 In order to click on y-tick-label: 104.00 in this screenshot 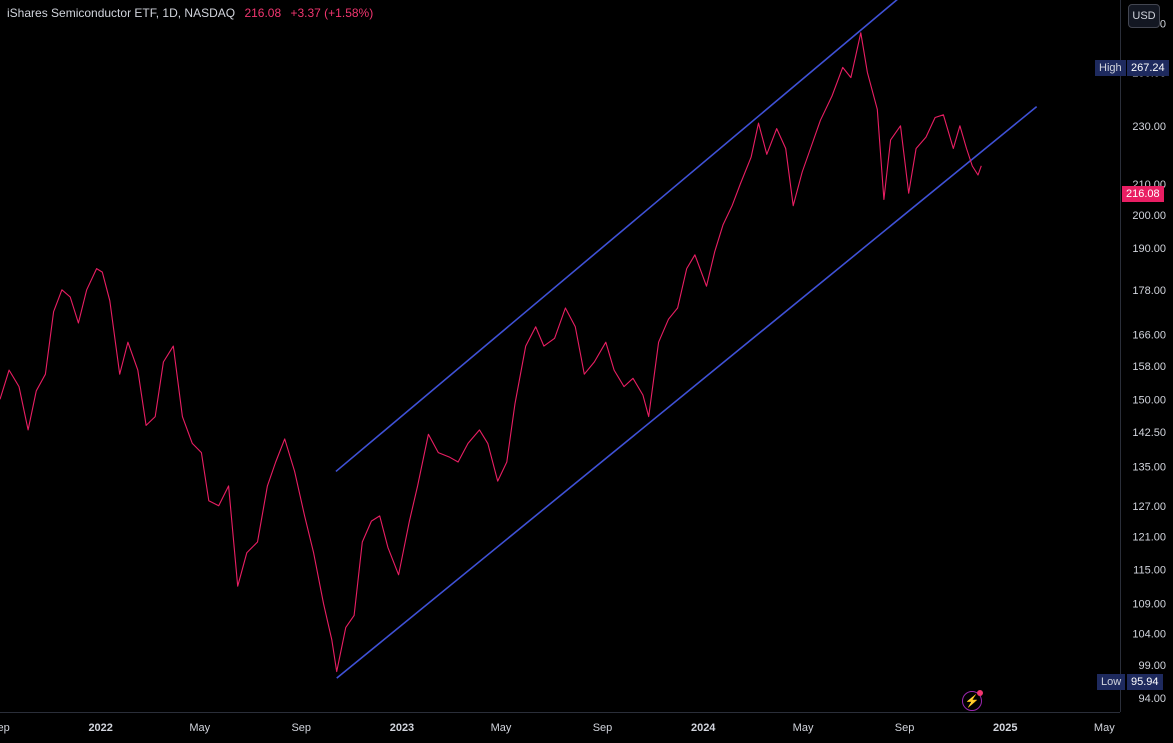, I will do `click(1149, 635)`.